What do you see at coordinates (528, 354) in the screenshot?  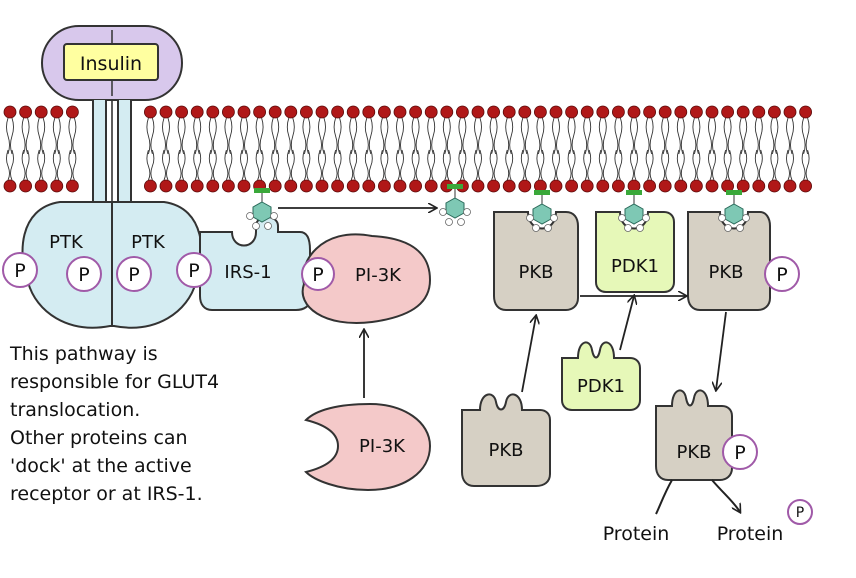 I see `arrow-pkb-recruit` at bounding box center [528, 354].